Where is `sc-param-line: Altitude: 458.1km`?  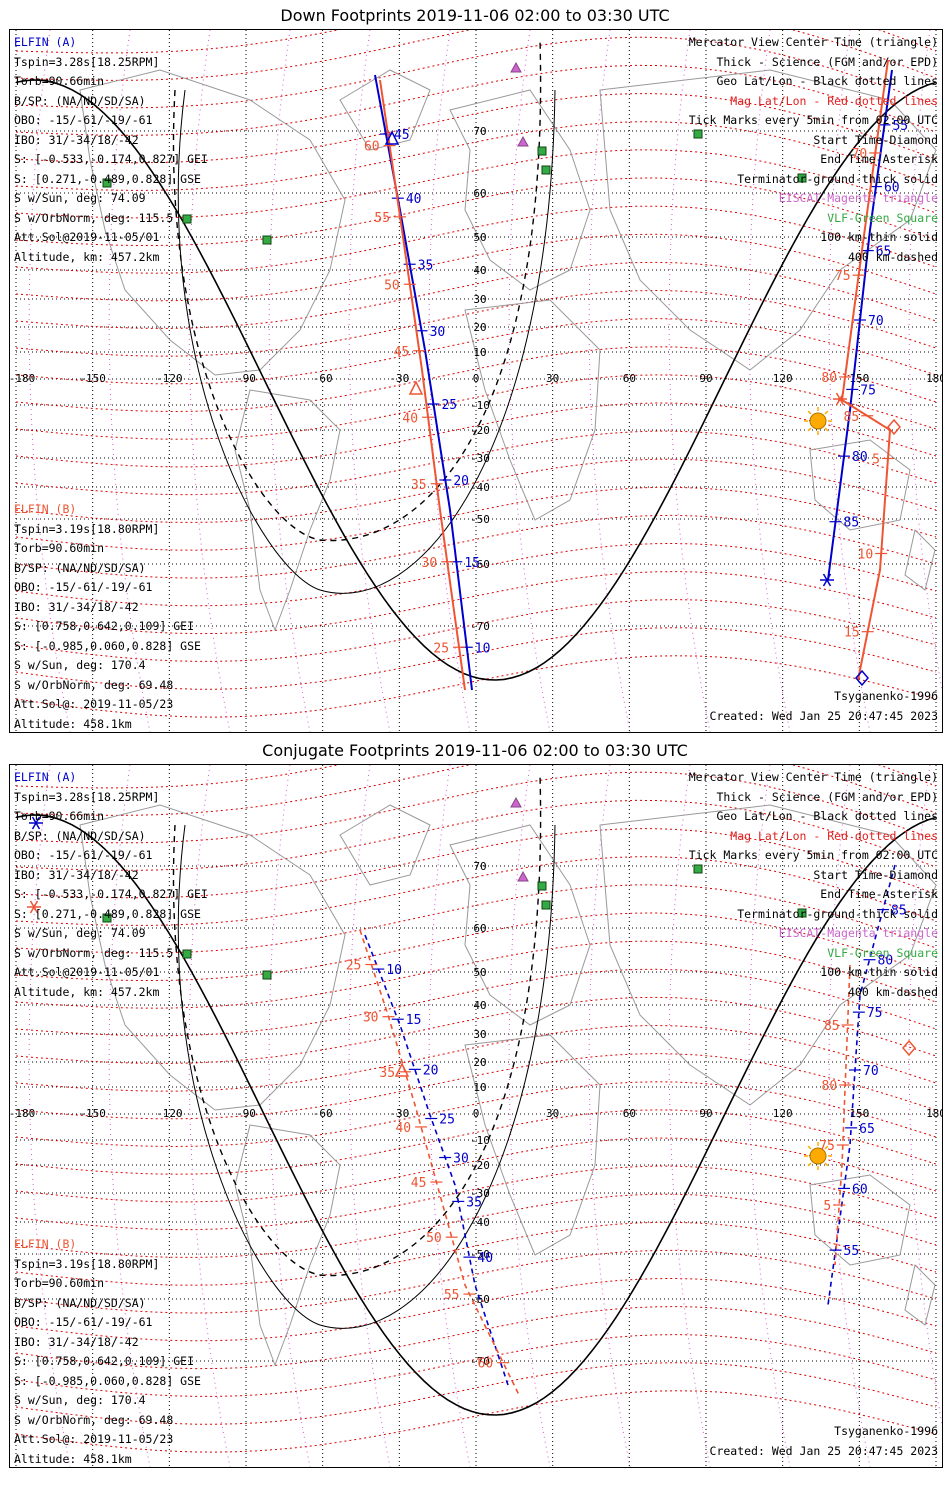 sc-param-line: Altitude: 458.1km is located at coordinates (73, 1458).